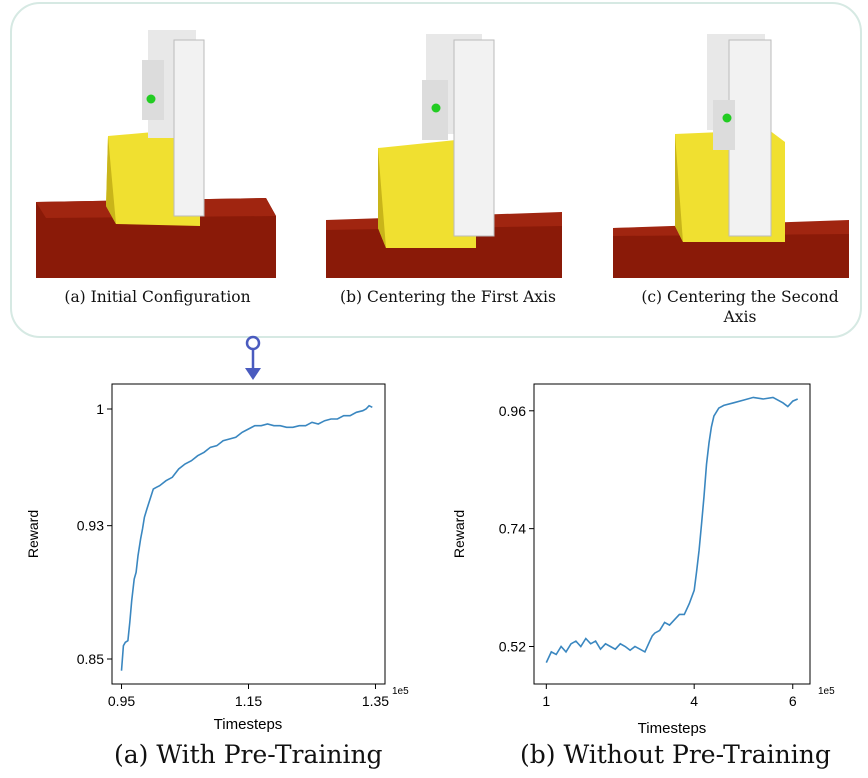 This screenshot has width=868, height=778. Describe the element at coordinates (90, 659) in the screenshot. I see `y-tick-label: 0.85` at that location.